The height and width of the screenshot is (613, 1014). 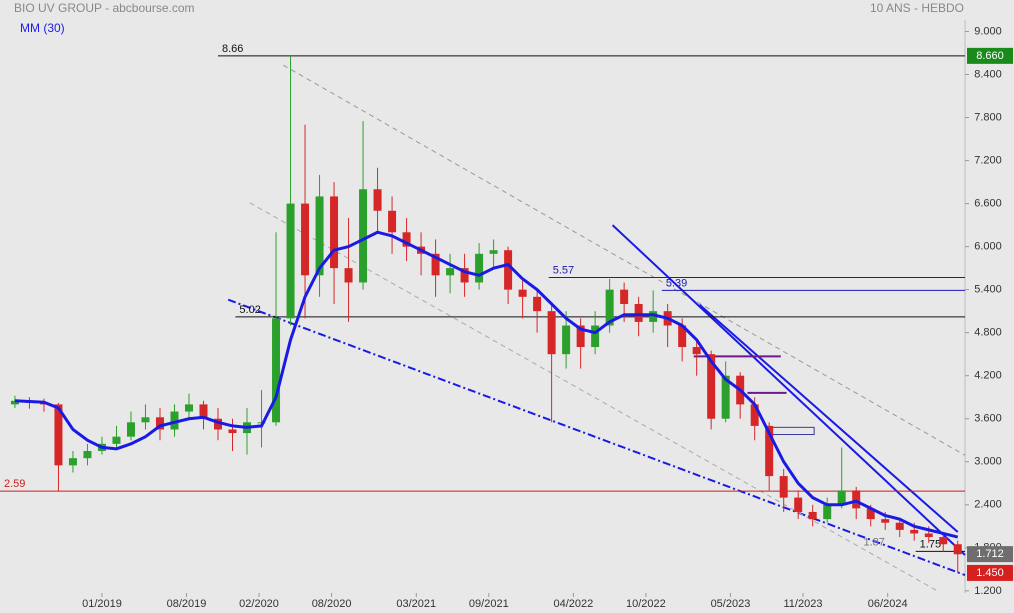 I want to click on legend-entry: MM (30), so click(x=42, y=28).